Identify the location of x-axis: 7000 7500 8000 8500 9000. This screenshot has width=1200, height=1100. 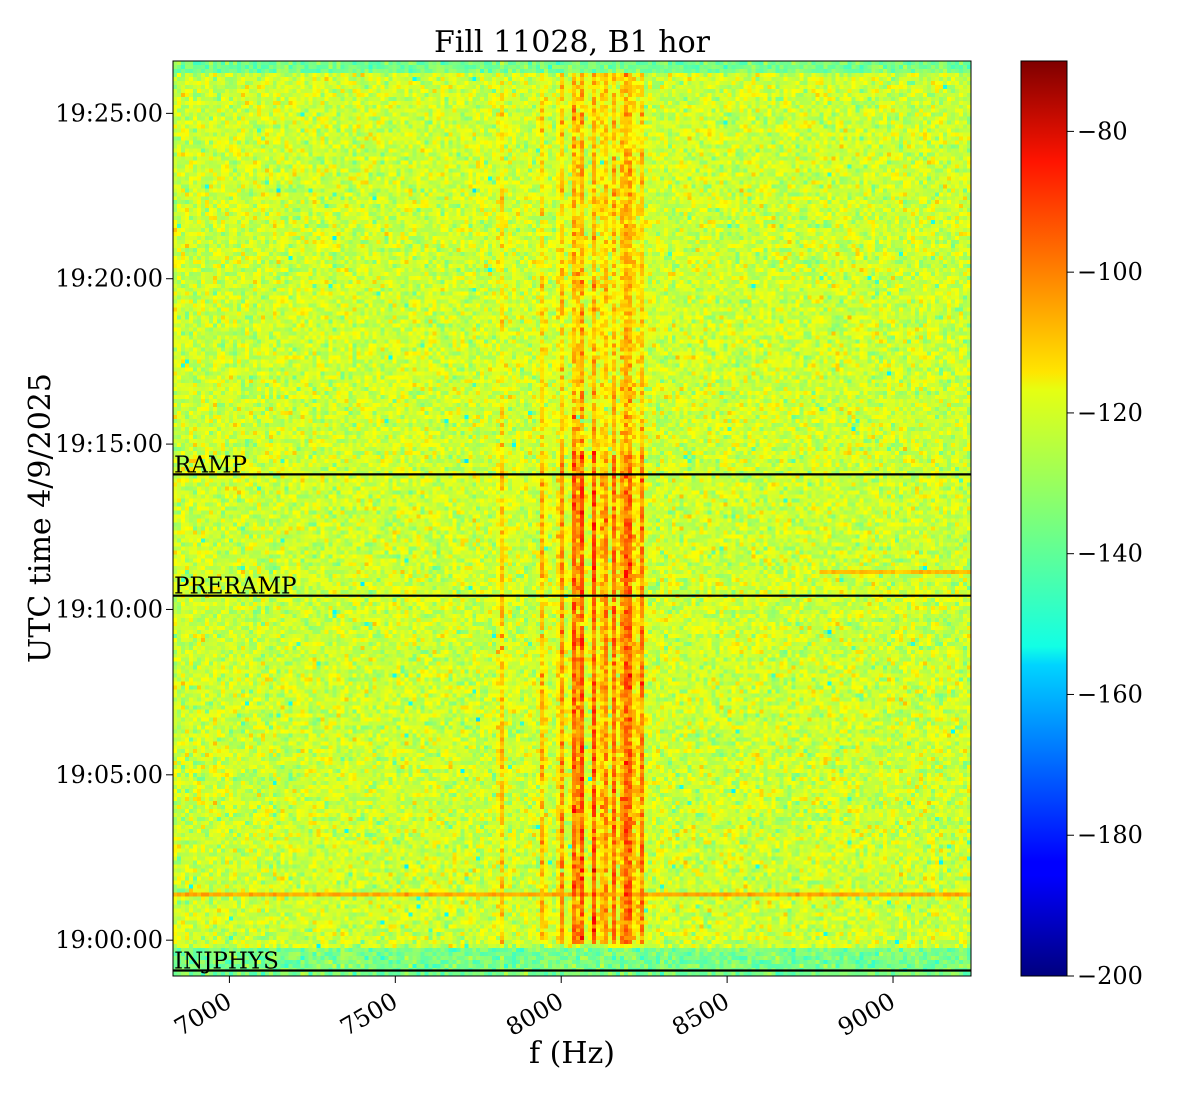
(535, 1009).